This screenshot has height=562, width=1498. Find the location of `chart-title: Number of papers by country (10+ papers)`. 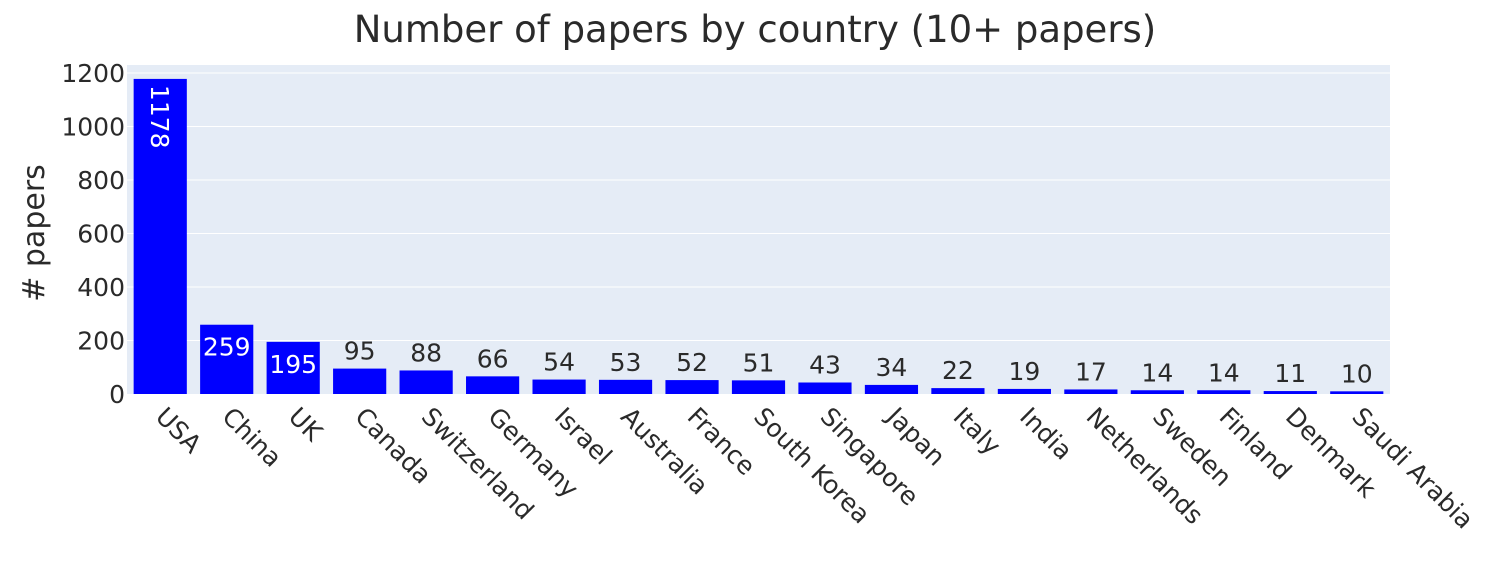

chart-title: Number of papers by country (10+ papers) is located at coordinates (755, 29).